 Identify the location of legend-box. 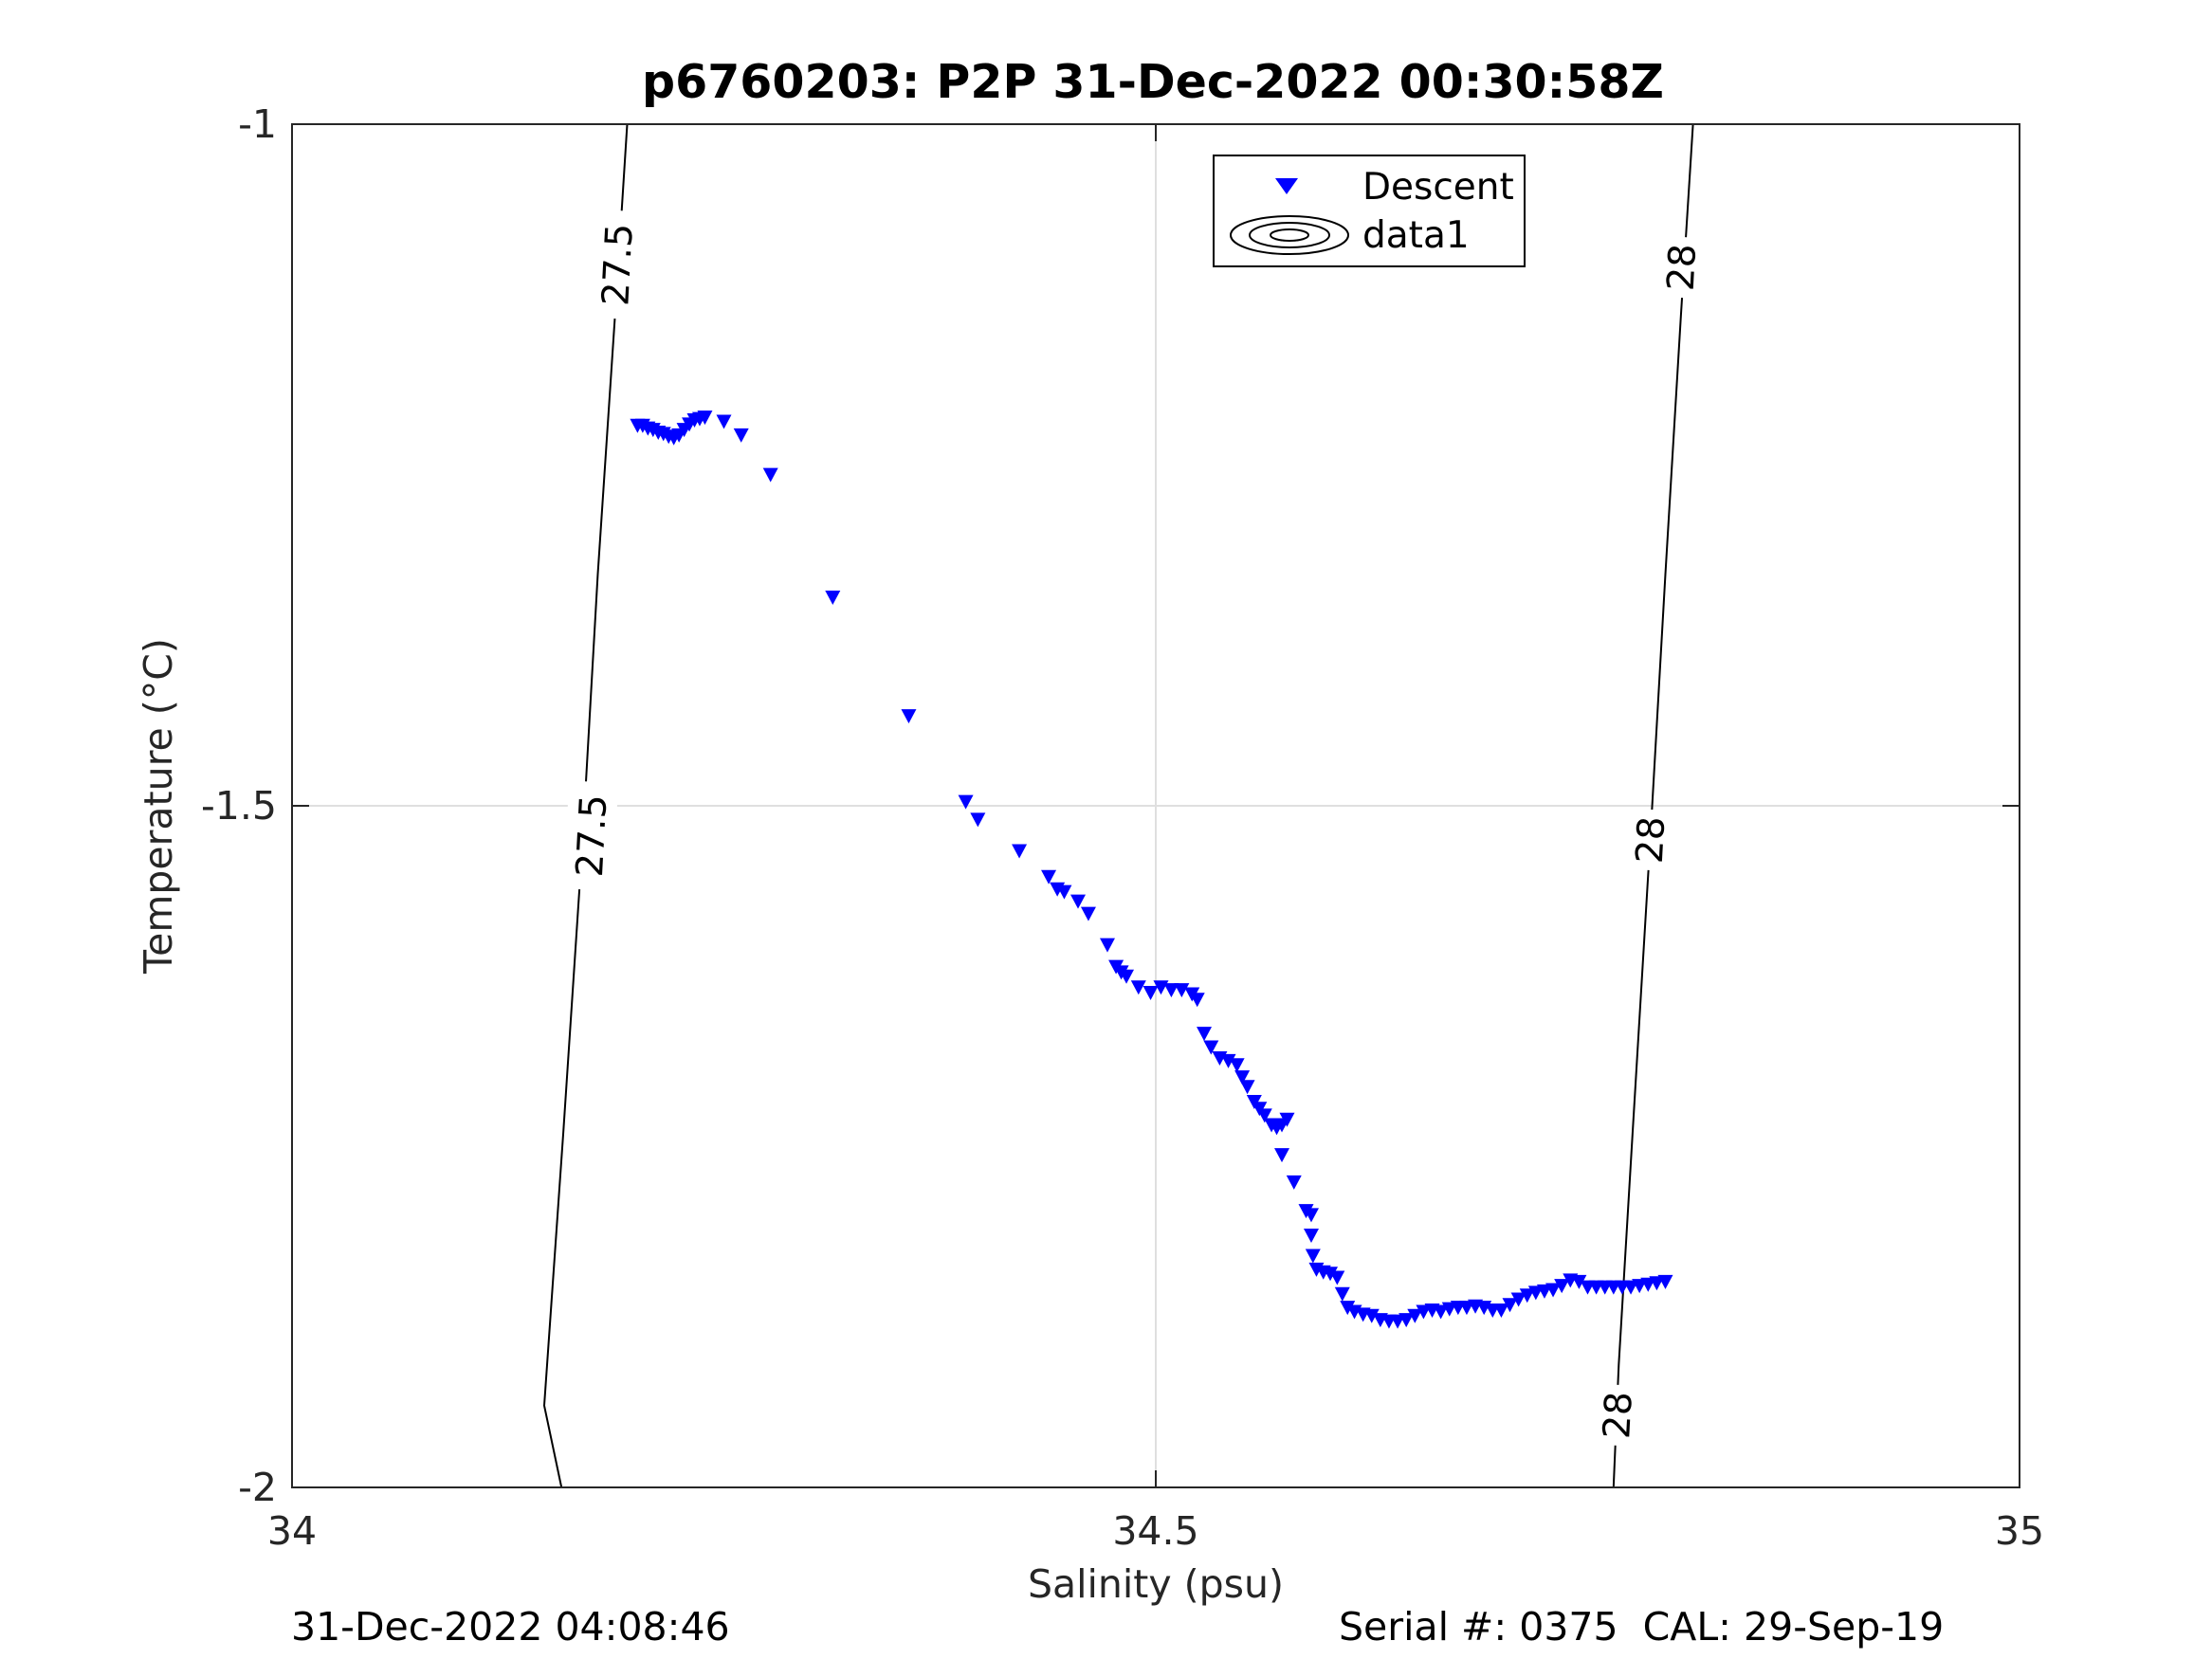
(1369, 211).